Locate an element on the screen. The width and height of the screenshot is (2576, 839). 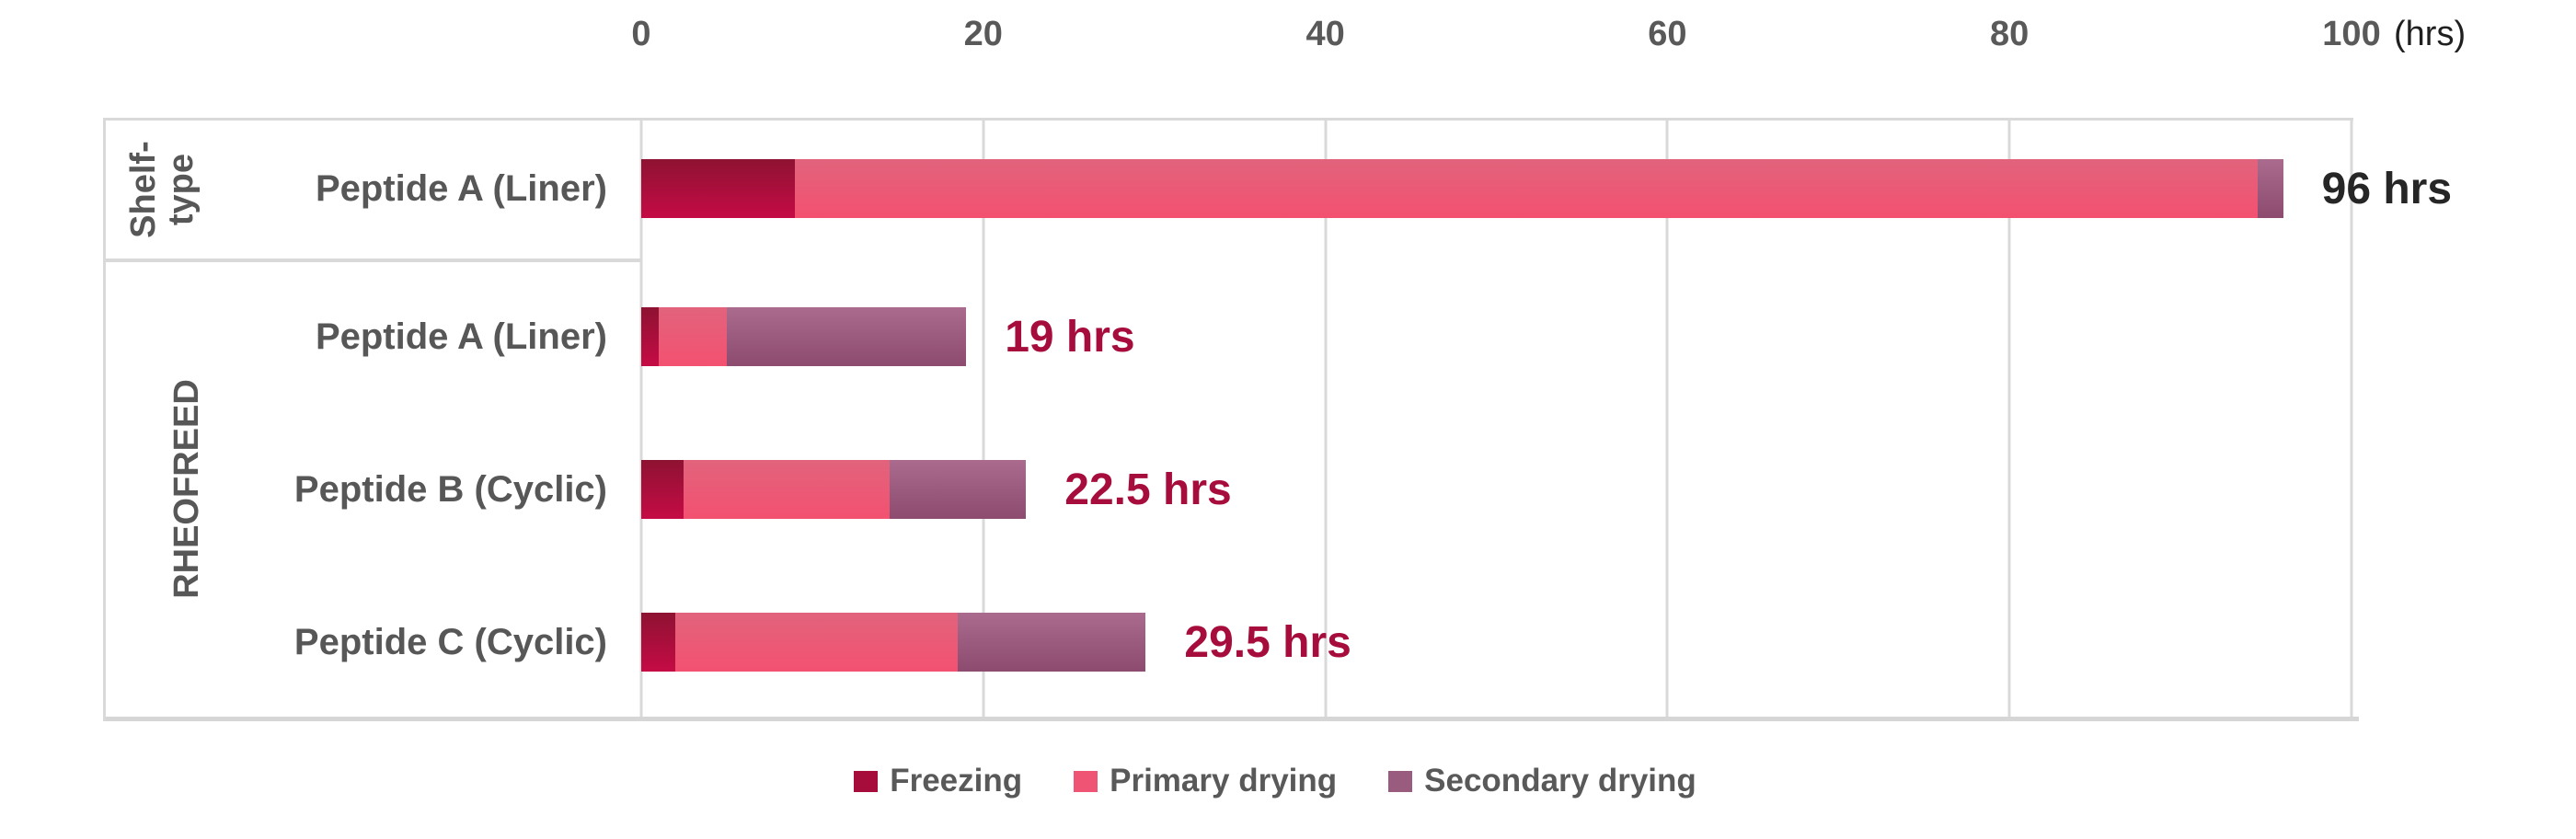
bar-total-label: 96 hrs is located at coordinates (2387, 188).